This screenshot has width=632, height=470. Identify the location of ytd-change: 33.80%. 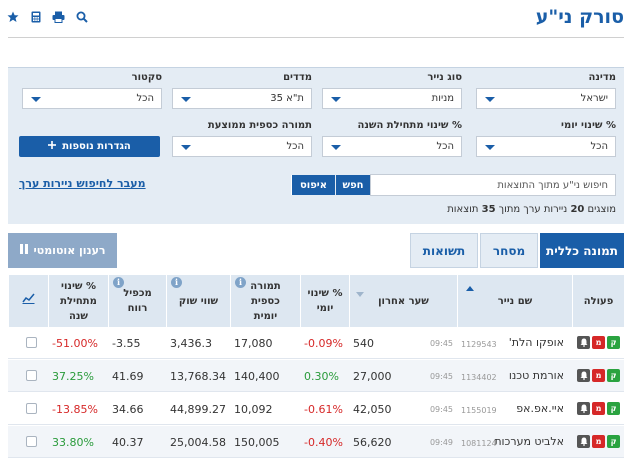
(73, 442).